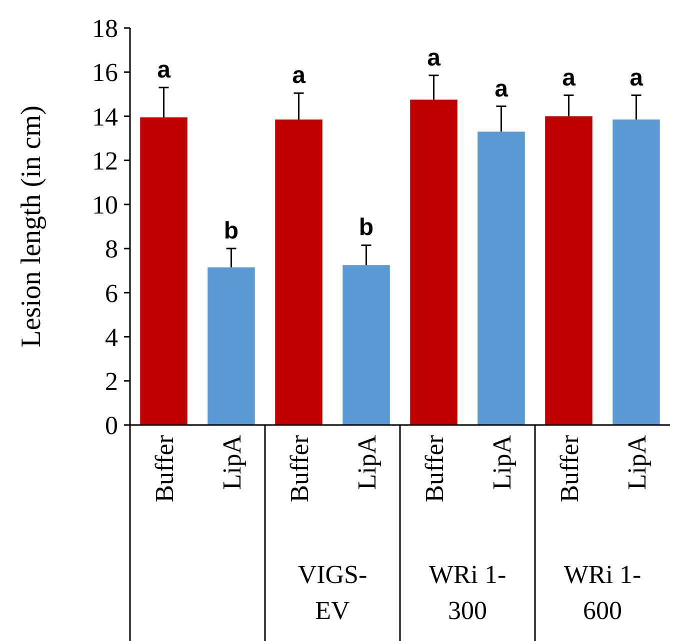 The width and height of the screenshot is (680, 641). Describe the element at coordinates (31, 227) in the screenshot. I see `y-axis-title: Lesion length (in cm)` at that location.